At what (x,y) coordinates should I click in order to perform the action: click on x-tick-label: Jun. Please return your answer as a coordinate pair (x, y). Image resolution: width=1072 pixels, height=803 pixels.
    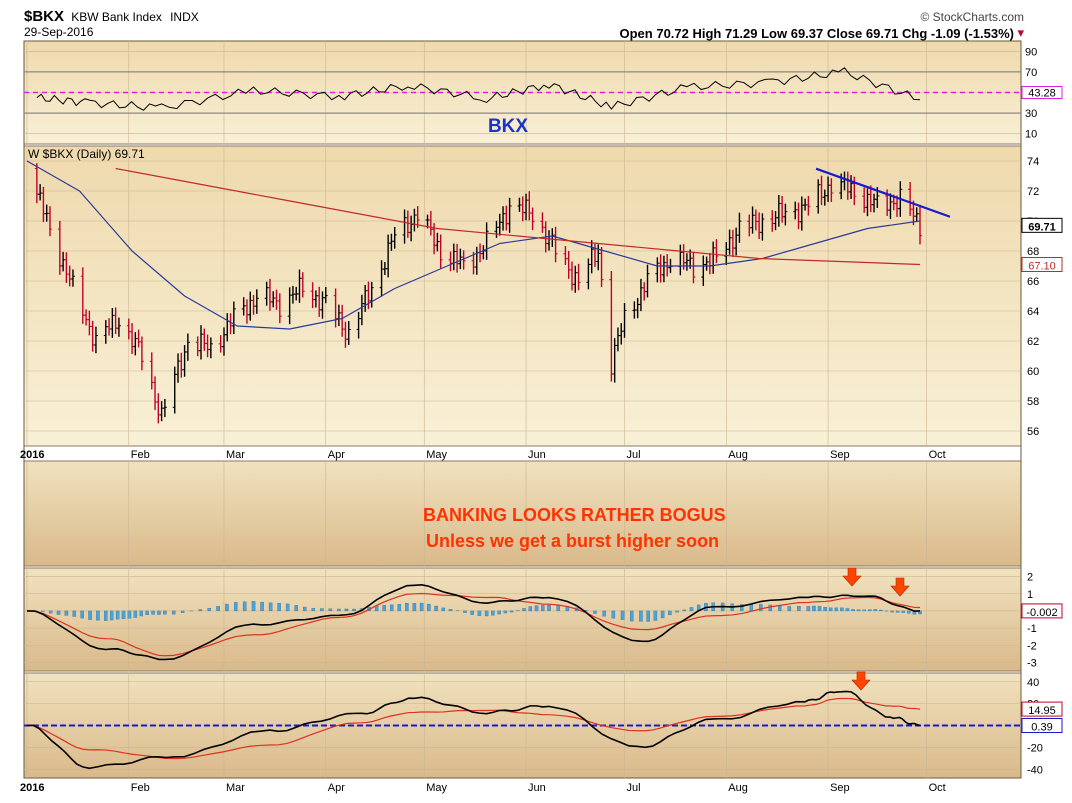
    Looking at the image, I should click on (537, 455).